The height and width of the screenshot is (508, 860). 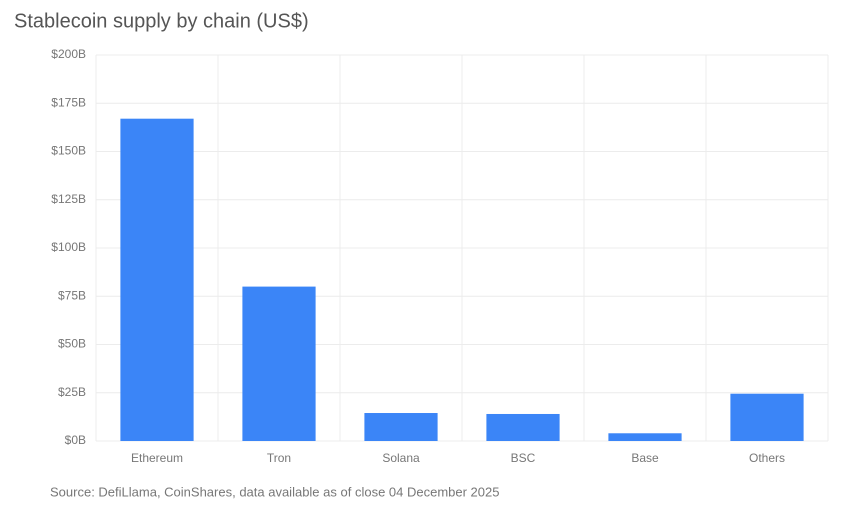 I want to click on y-tick-label: $150B, so click(x=68, y=151).